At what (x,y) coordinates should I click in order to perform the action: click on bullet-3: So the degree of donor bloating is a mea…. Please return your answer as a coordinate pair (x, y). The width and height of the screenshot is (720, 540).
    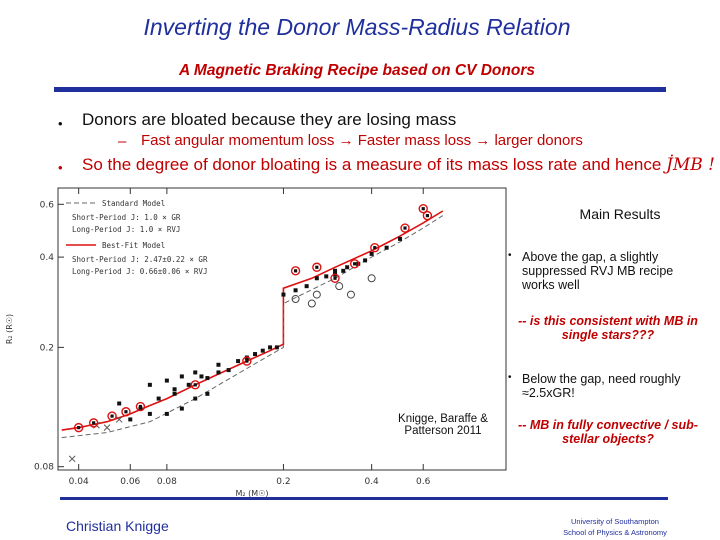
    Looking at the image, I should click on (398, 165).